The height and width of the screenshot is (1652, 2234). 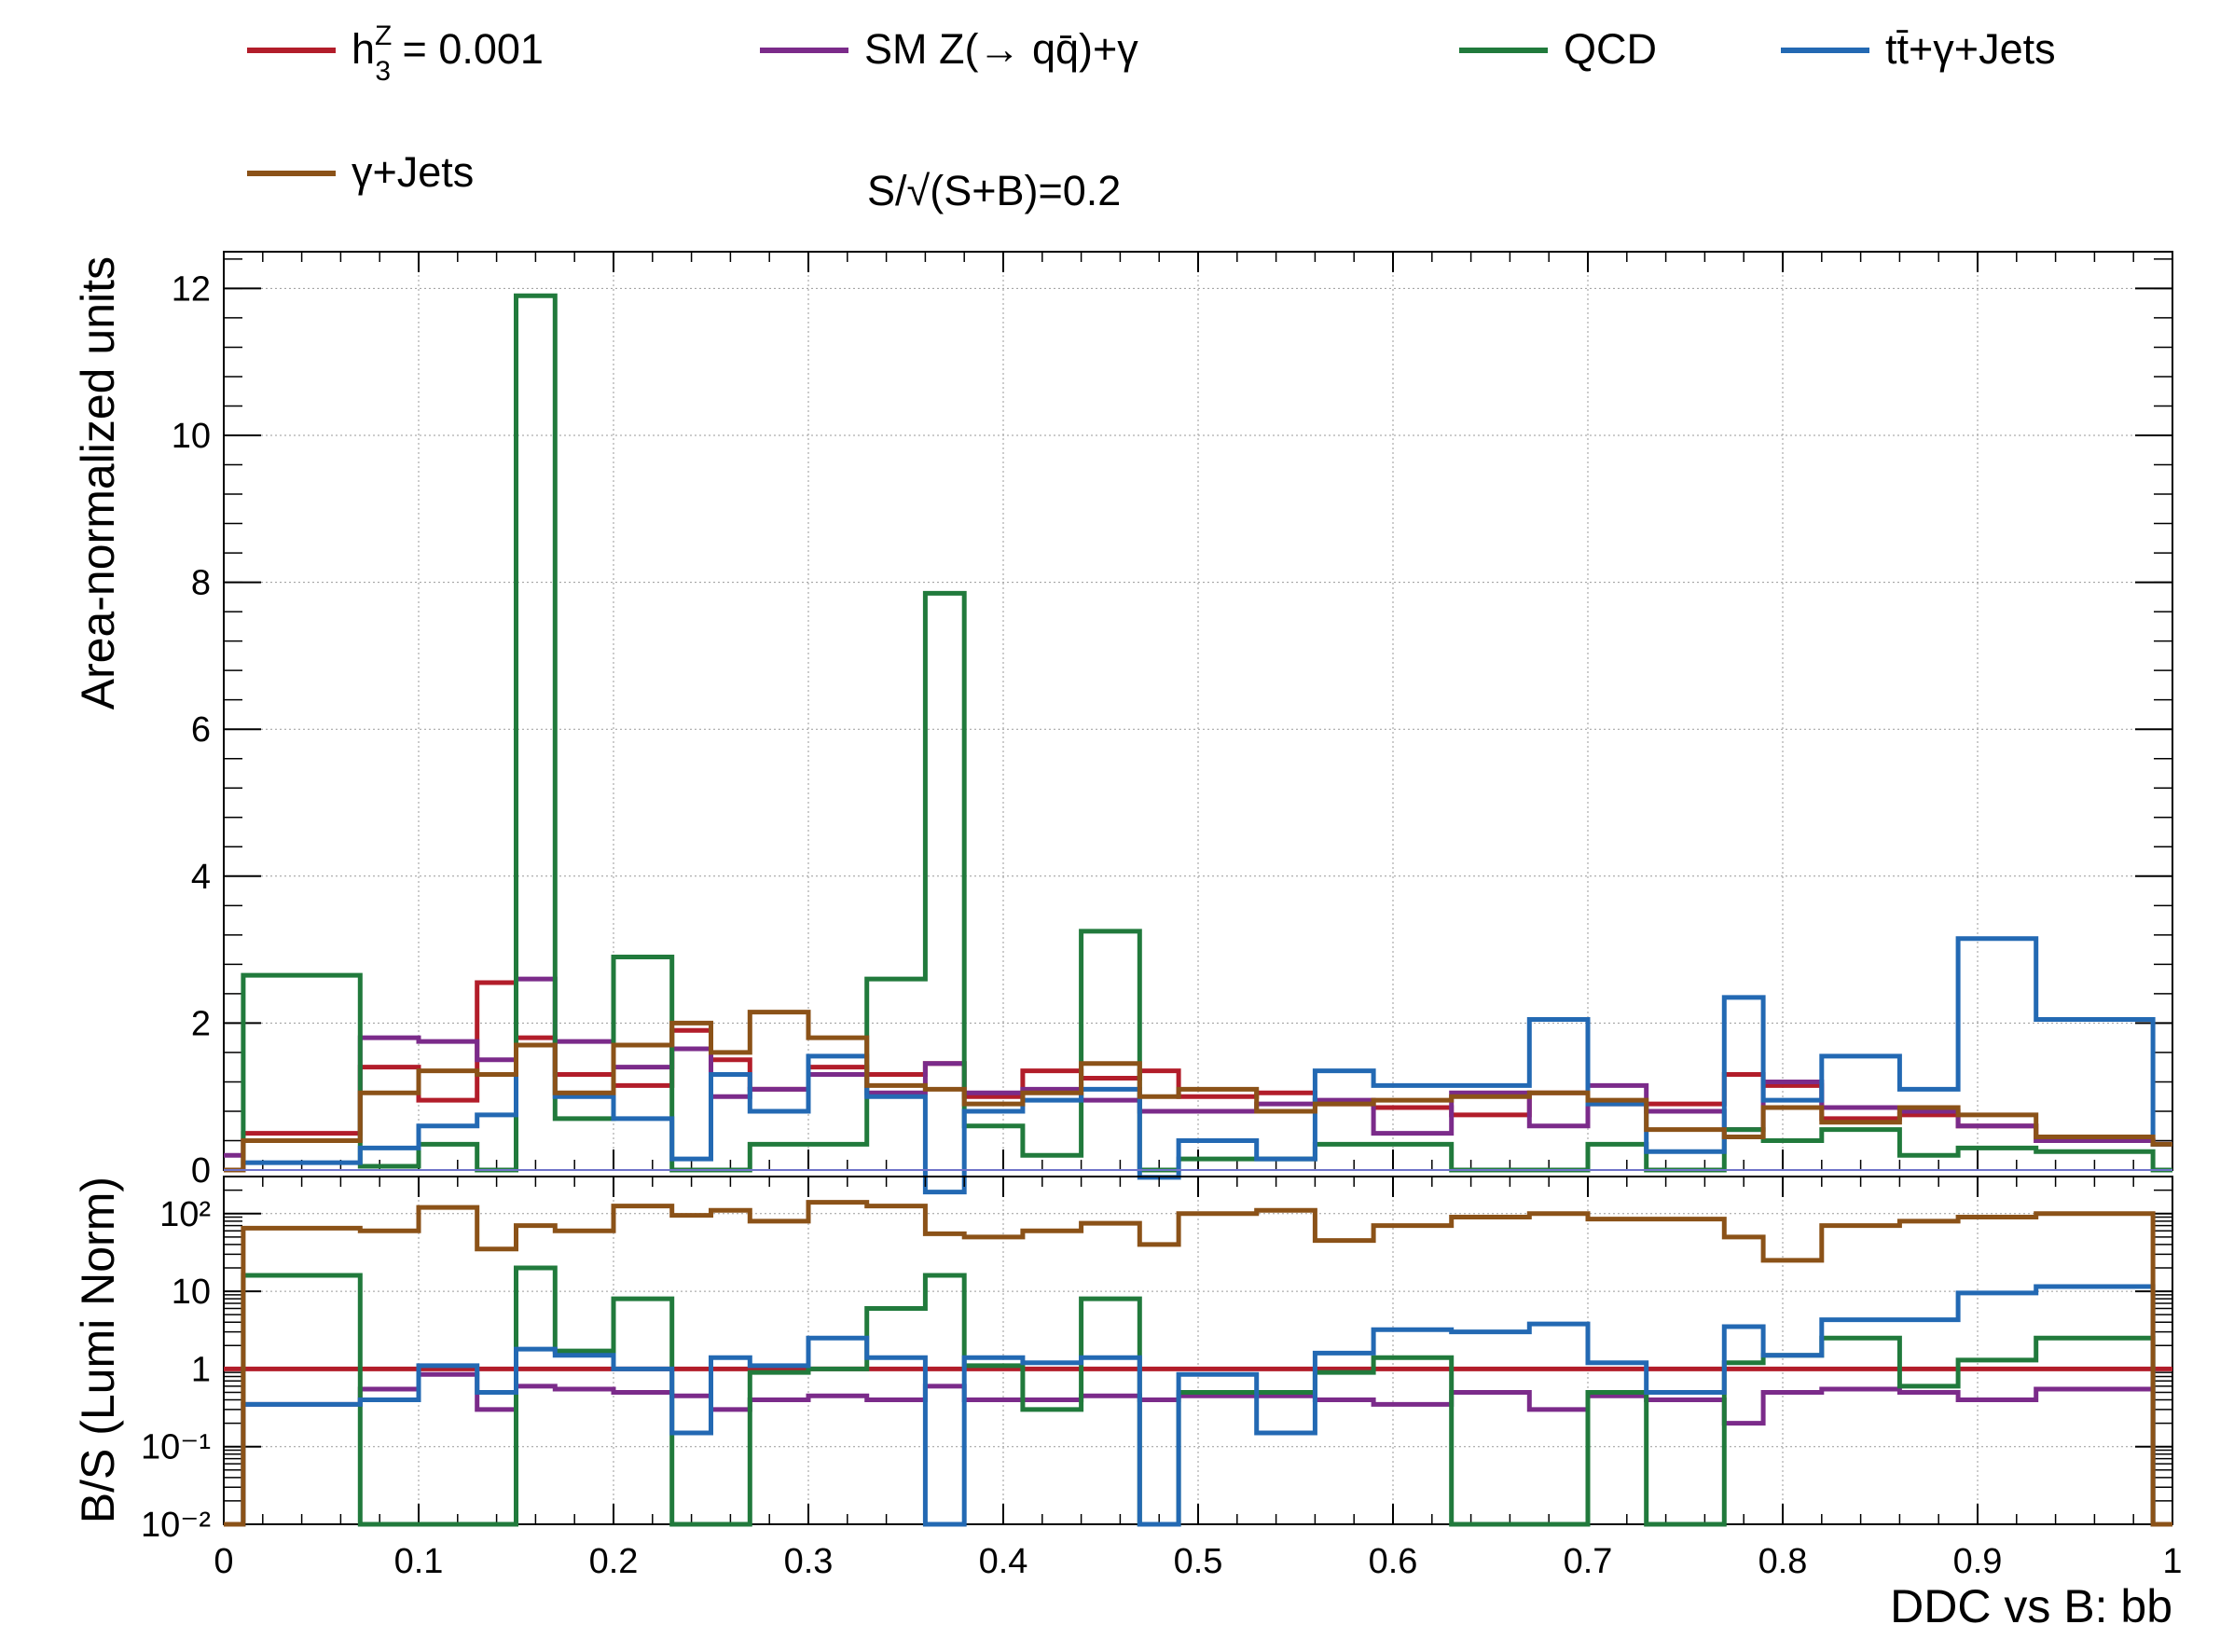 I want to click on y-tick-label: 8, so click(x=201, y=583).